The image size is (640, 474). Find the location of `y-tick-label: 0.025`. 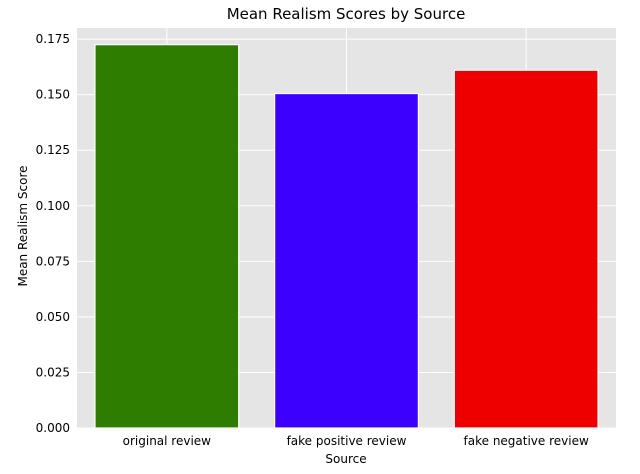

y-tick-label: 0.025 is located at coordinates (53, 372).